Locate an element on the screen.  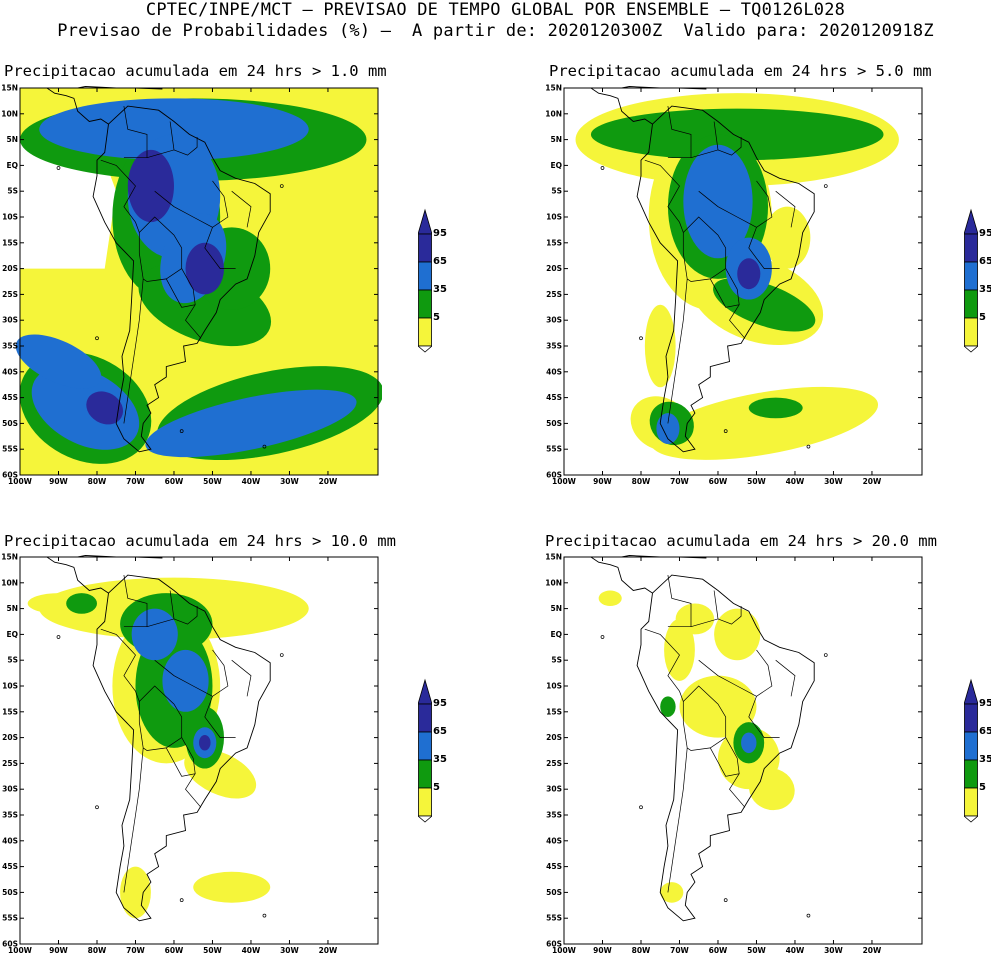
lon-label: 60W is located at coordinates (718, 950).